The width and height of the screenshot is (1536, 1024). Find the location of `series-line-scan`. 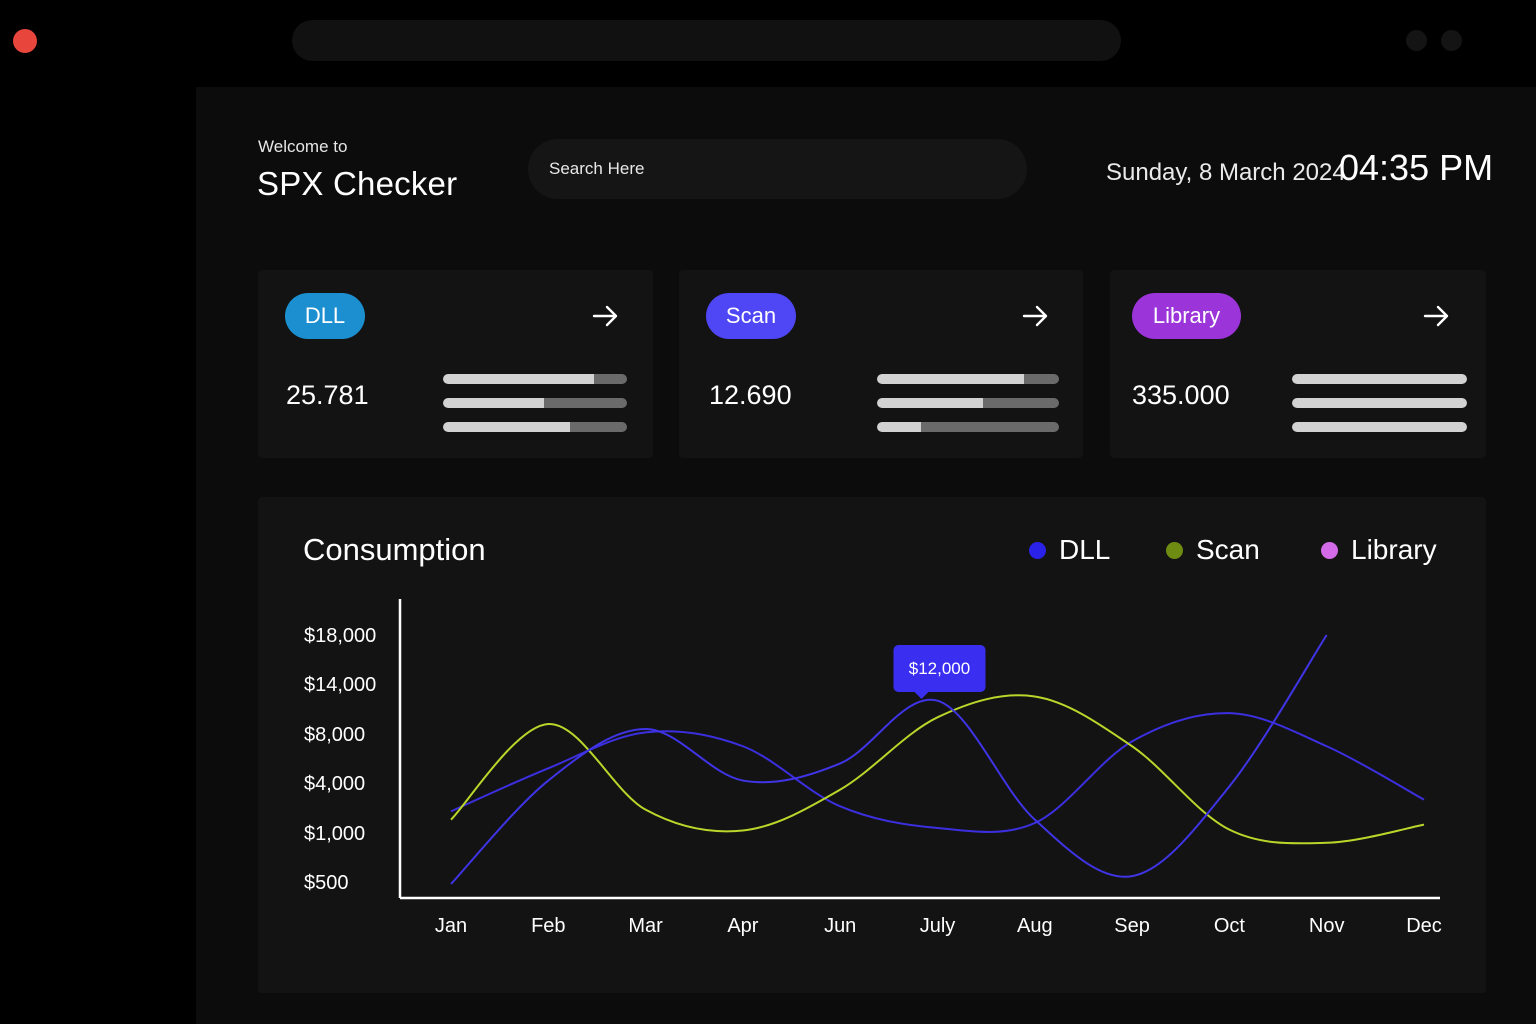

series-line-scan is located at coordinates (937, 769).